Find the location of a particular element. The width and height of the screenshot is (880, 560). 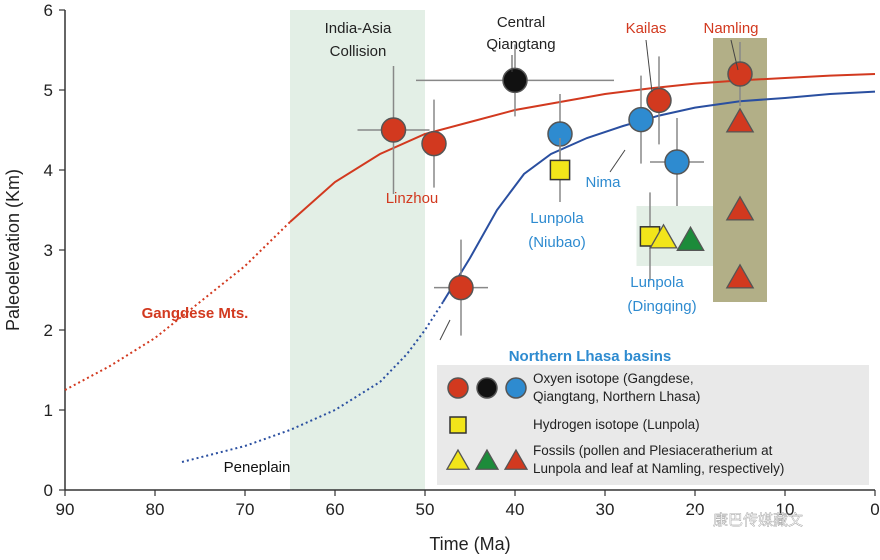

x-tick-label: 60 is located at coordinates (335, 509).